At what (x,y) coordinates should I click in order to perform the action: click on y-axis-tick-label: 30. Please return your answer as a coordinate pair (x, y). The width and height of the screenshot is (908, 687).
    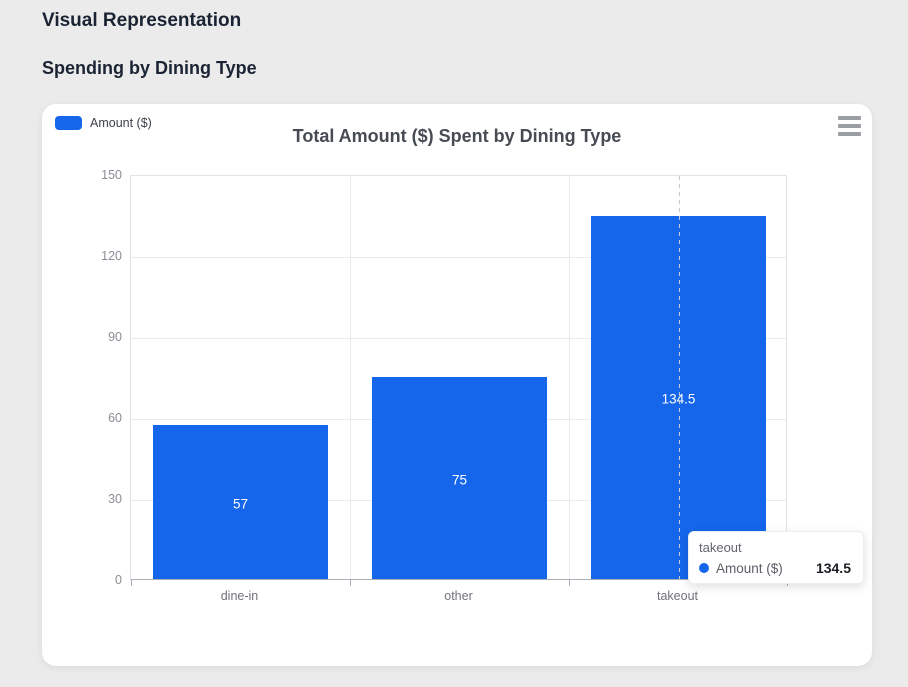
    Looking at the image, I should click on (115, 499).